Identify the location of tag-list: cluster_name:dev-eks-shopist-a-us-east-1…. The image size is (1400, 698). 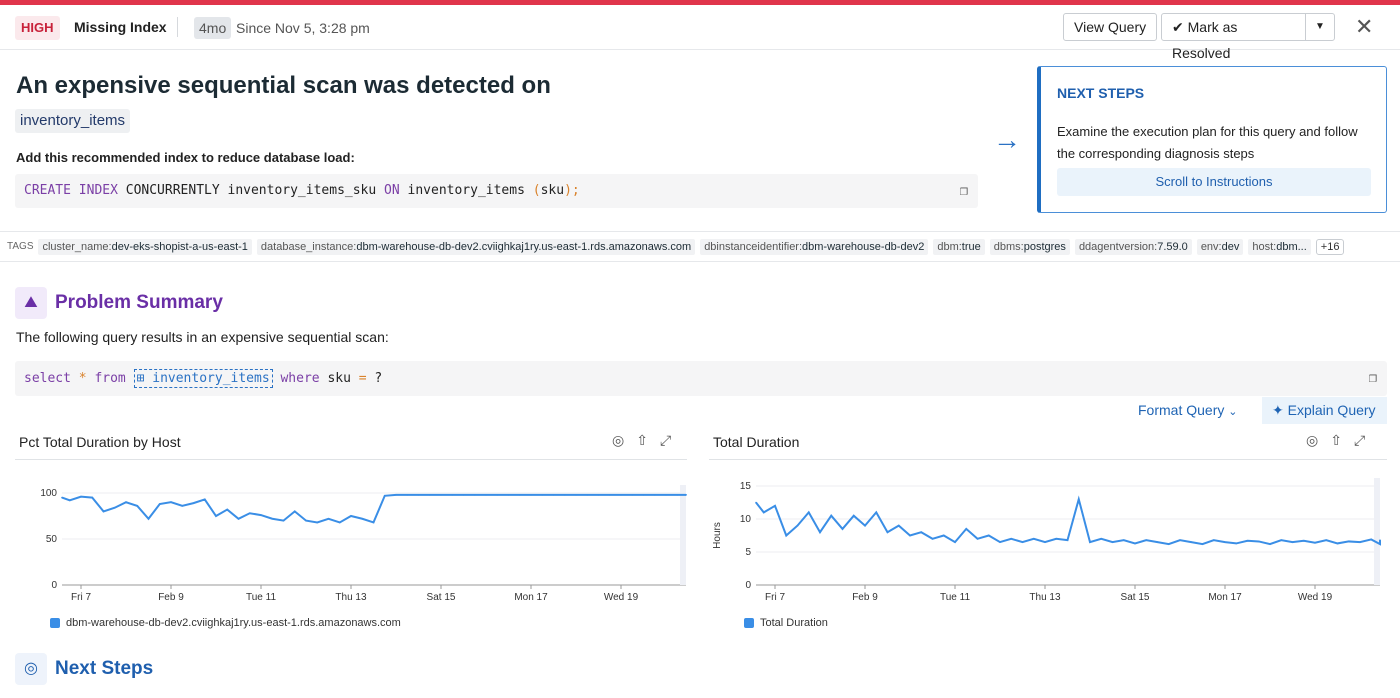
(674, 246).